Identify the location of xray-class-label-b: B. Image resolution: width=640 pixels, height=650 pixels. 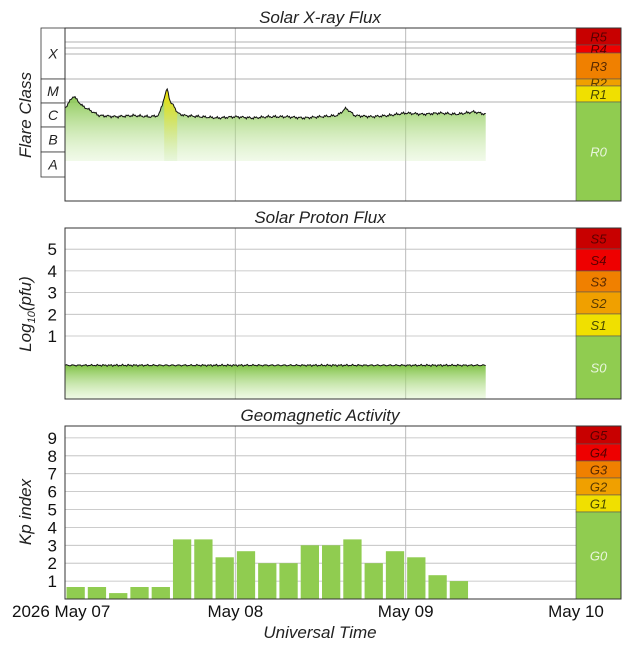
(52, 140).